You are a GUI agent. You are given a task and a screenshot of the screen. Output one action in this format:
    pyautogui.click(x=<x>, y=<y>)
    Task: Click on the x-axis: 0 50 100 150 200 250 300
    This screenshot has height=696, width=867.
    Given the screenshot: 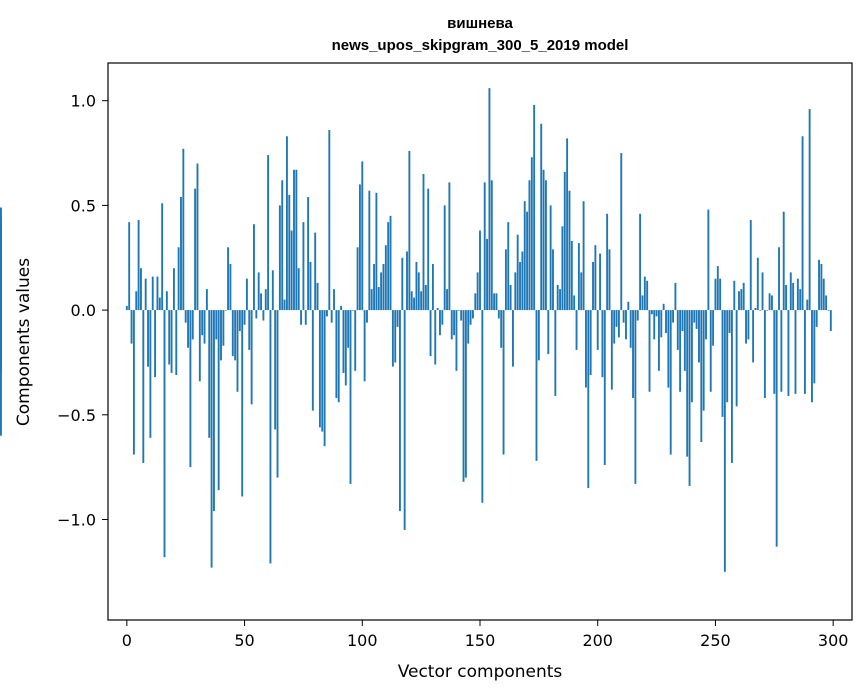 What is the action you would take?
    pyautogui.click(x=485, y=635)
    